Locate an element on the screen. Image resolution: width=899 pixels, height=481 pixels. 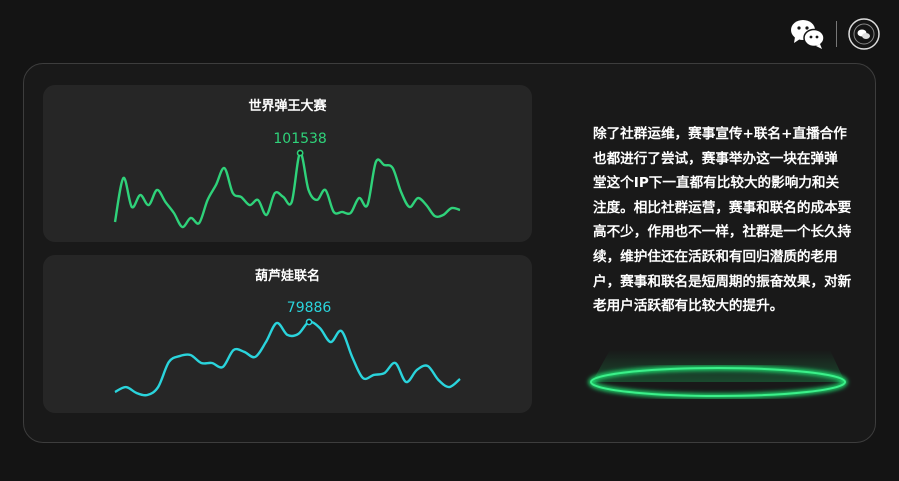
text-line: 堂这个IP下一直都有比较大的影响力和关 is located at coordinates (716, 183).